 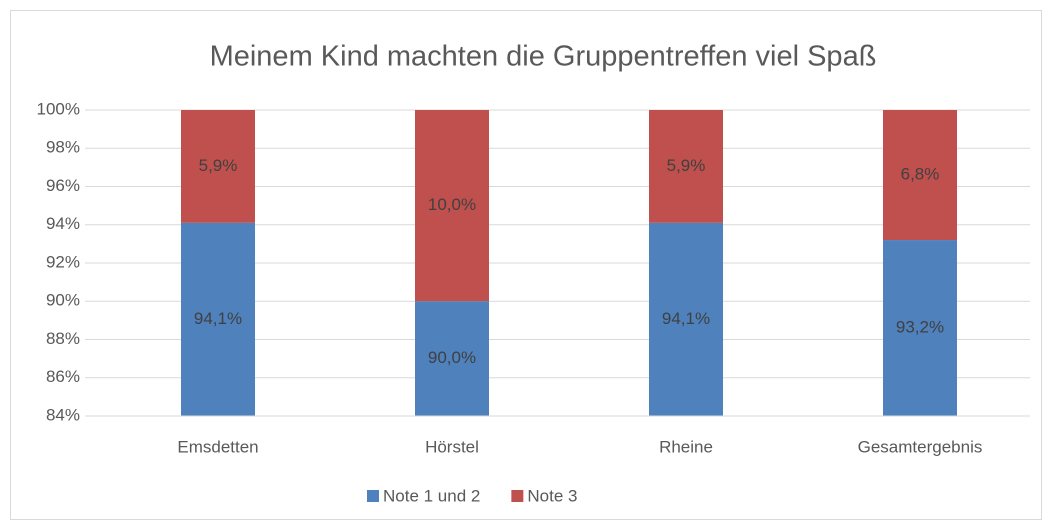 What do you see at coordinates (58, 108) in the screenshot?
I see `y-tick-label: 100%` at bounding box center [58, 108].